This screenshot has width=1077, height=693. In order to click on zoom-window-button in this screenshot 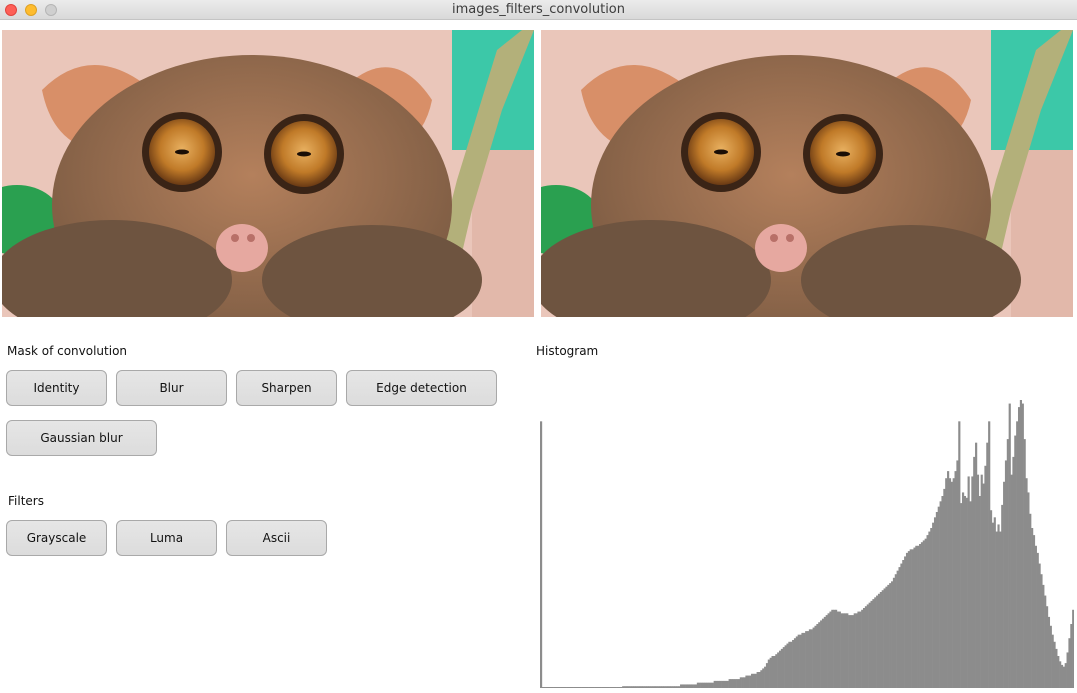, I will do `click(51, 10)`.